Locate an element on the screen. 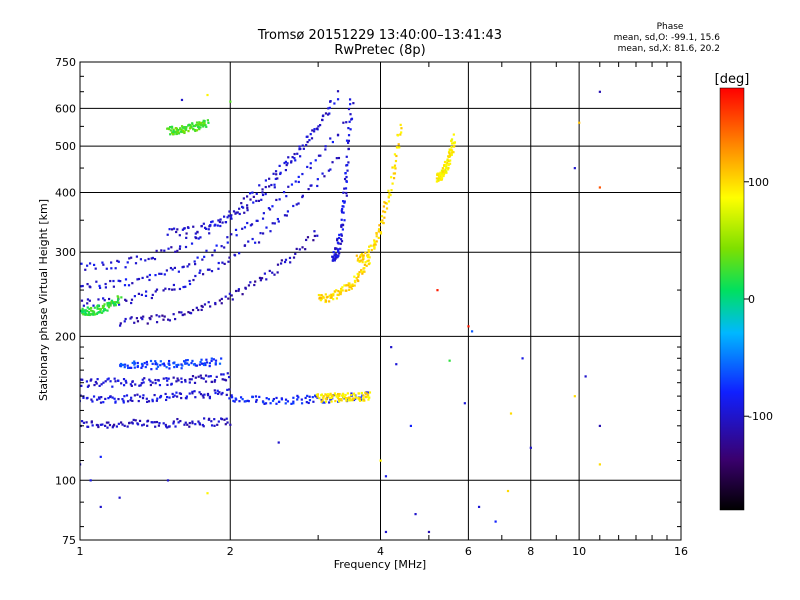 This screenshot has height=600, width=800. x-axis-label: Frequency [MHz] is located at coordinates (380, 564).